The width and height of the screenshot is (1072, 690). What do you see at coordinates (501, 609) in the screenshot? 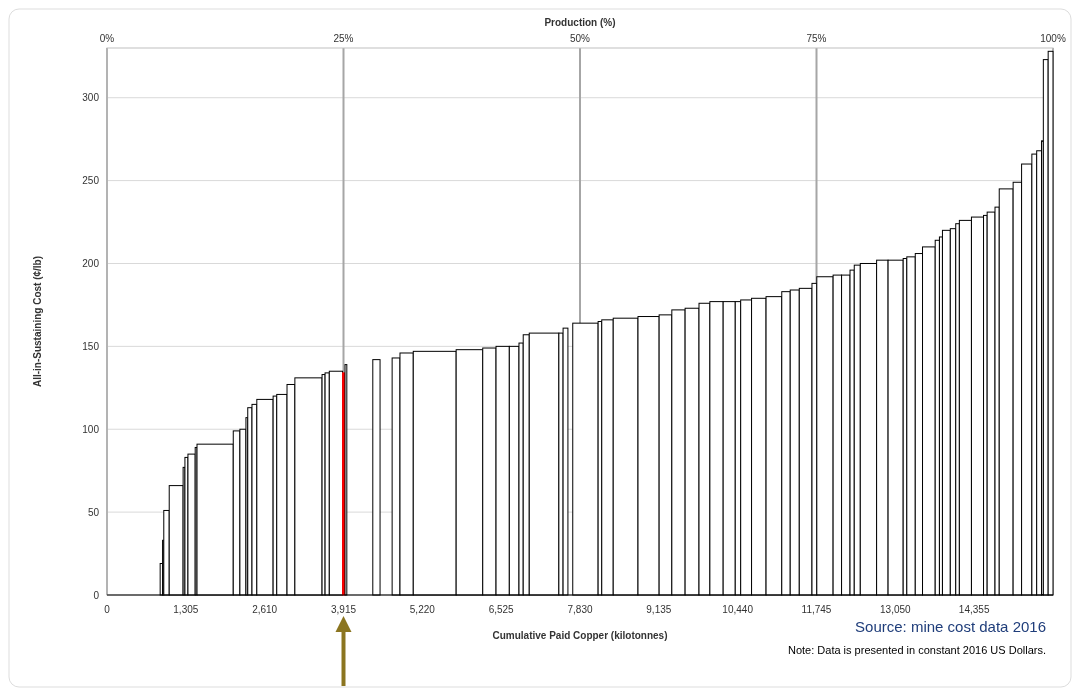
I see `x-tick-label: 6,525` at bounding box center [501, 609].